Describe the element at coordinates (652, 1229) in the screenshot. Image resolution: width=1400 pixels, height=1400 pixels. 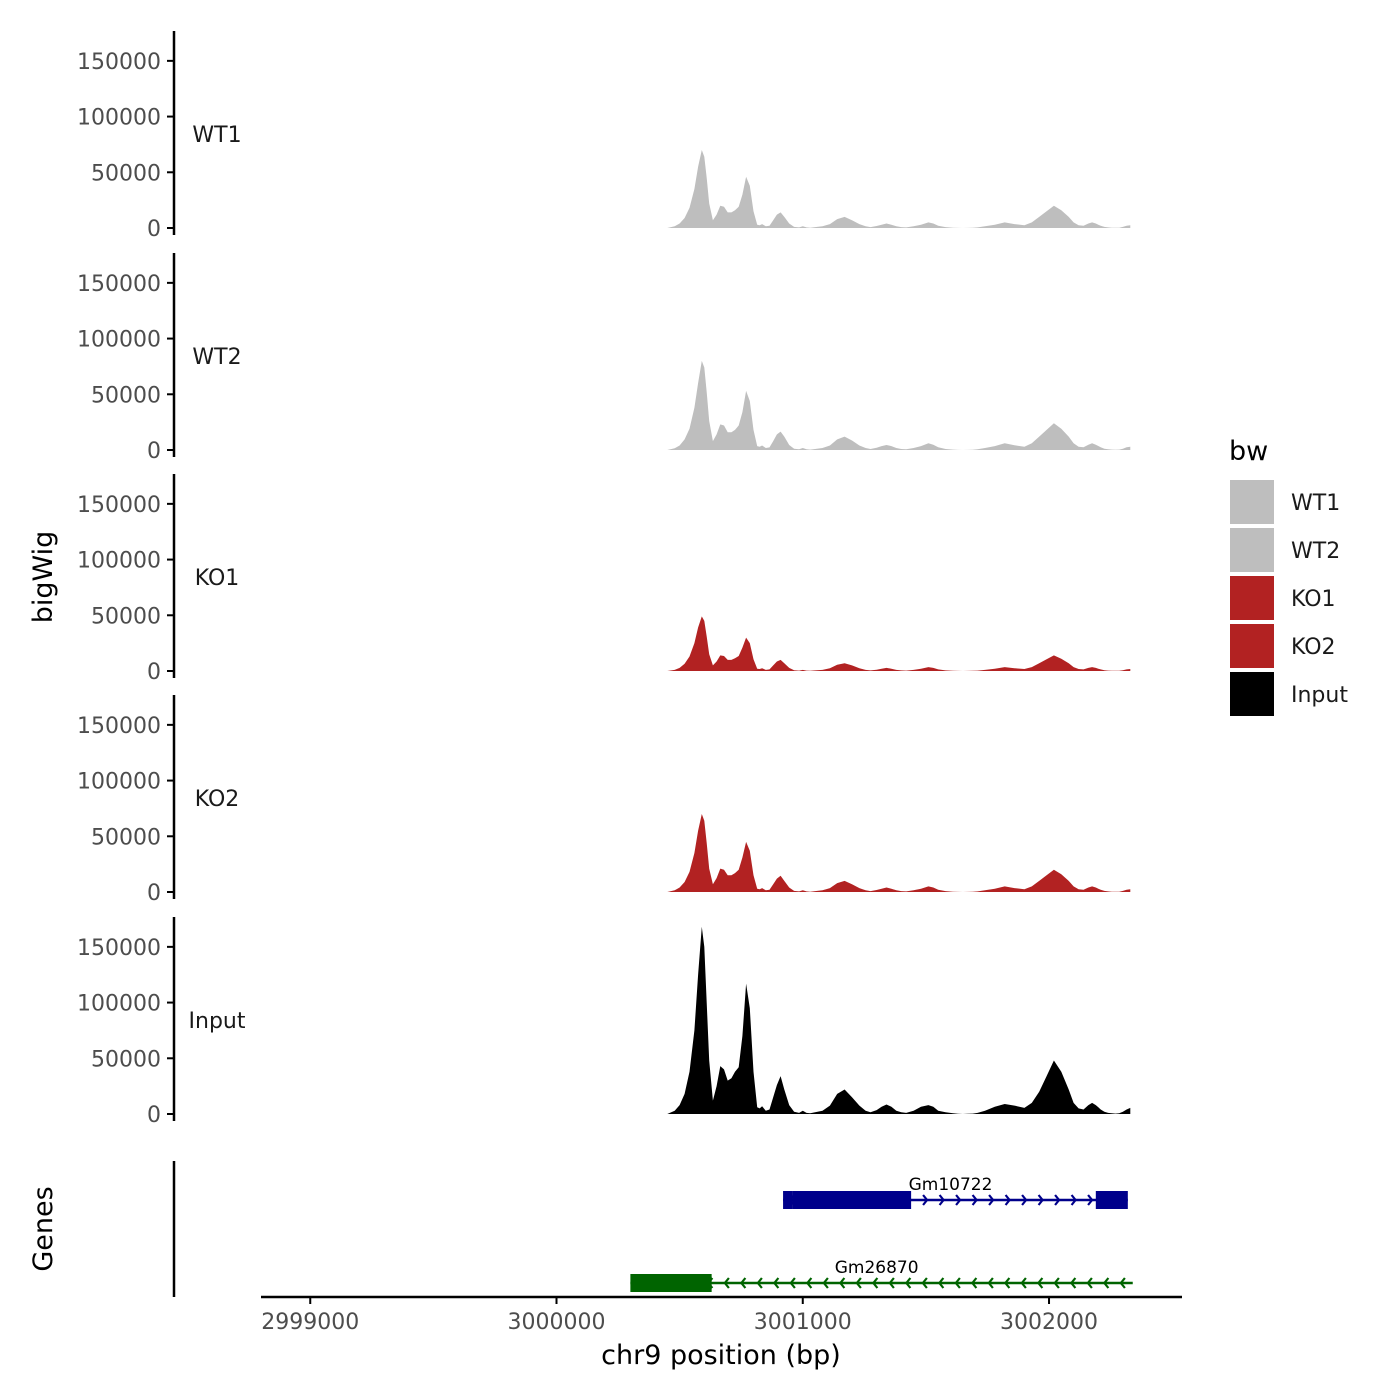
I see `gene-track: Gm10722 Gm26870` at that location.